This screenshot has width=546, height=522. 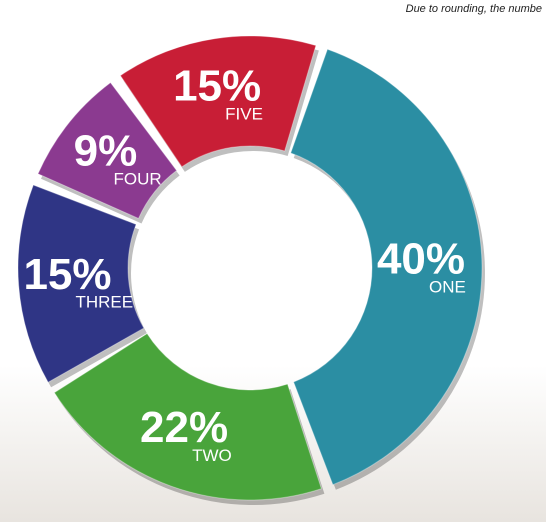 I want to click on note: Due to rounding, the numbe, so click(x=474, y=9).